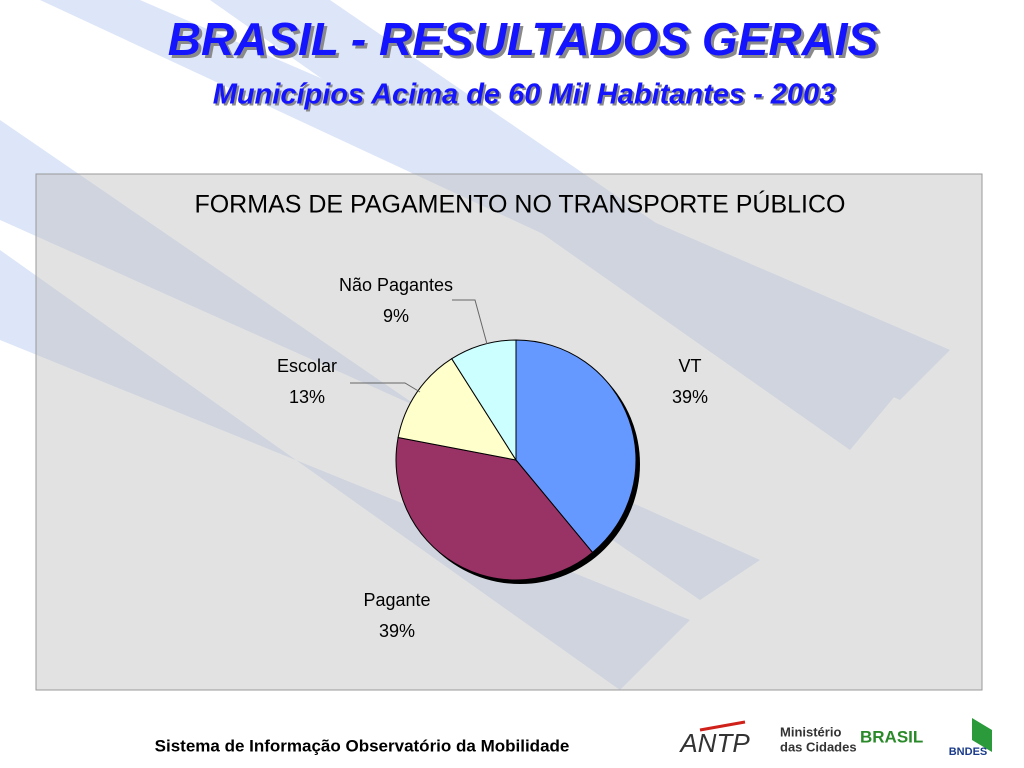  What do you see at coordinates (396, 285) in the screenshot?
I see `slice-label: Não Pagantes` at bounding box center [396, 285].